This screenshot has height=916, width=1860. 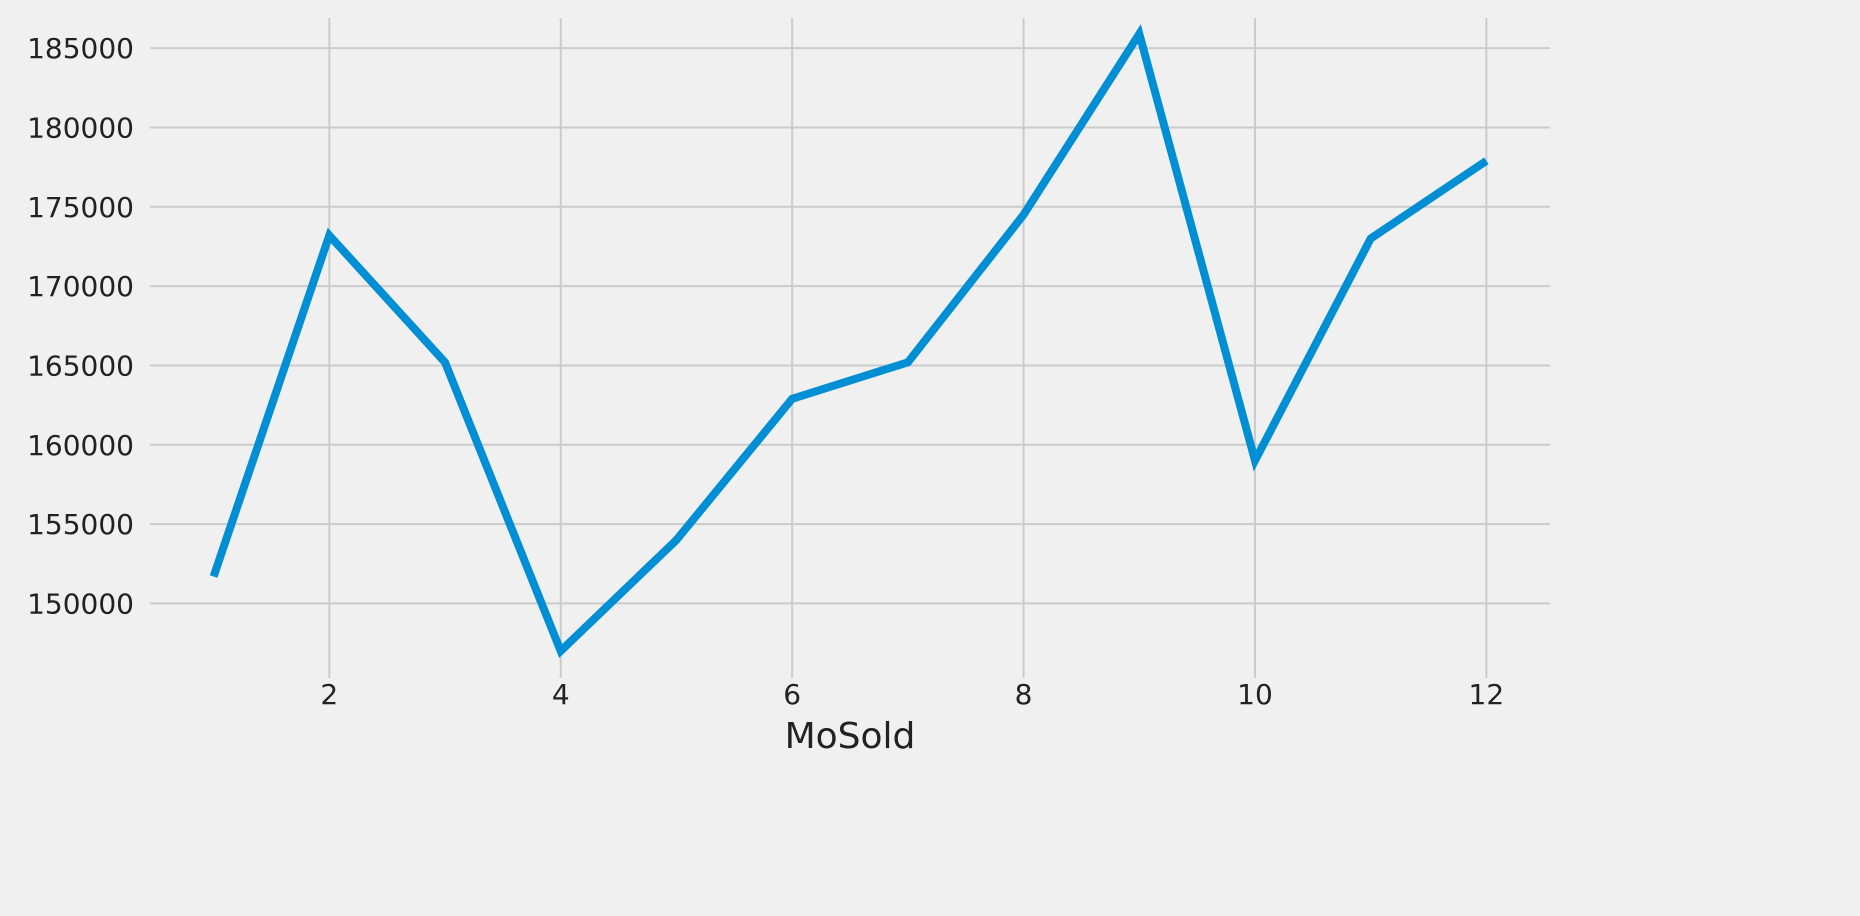 I want to click on x-tick-label: 6, so click(x=792, y=694).